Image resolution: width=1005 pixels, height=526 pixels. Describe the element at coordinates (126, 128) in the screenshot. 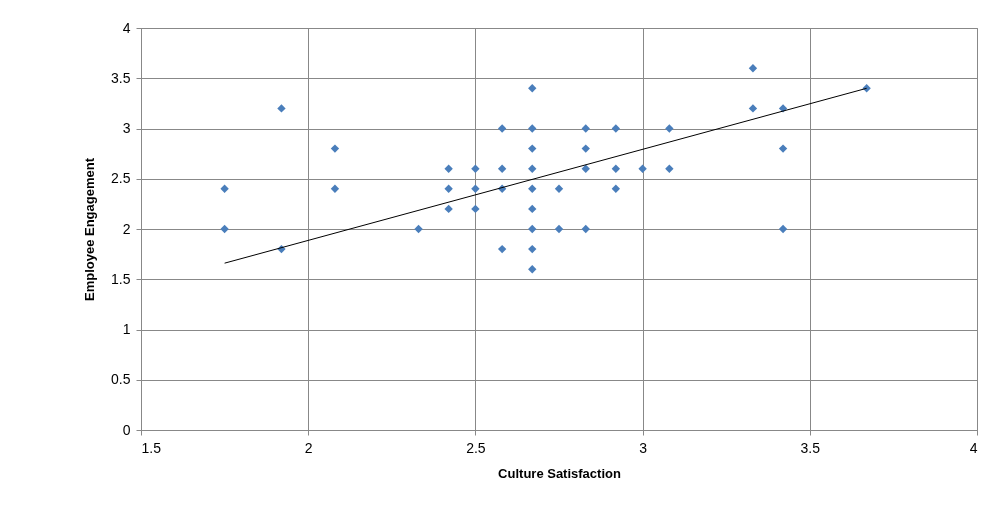

I see `y-tick-label: 3` at that location.